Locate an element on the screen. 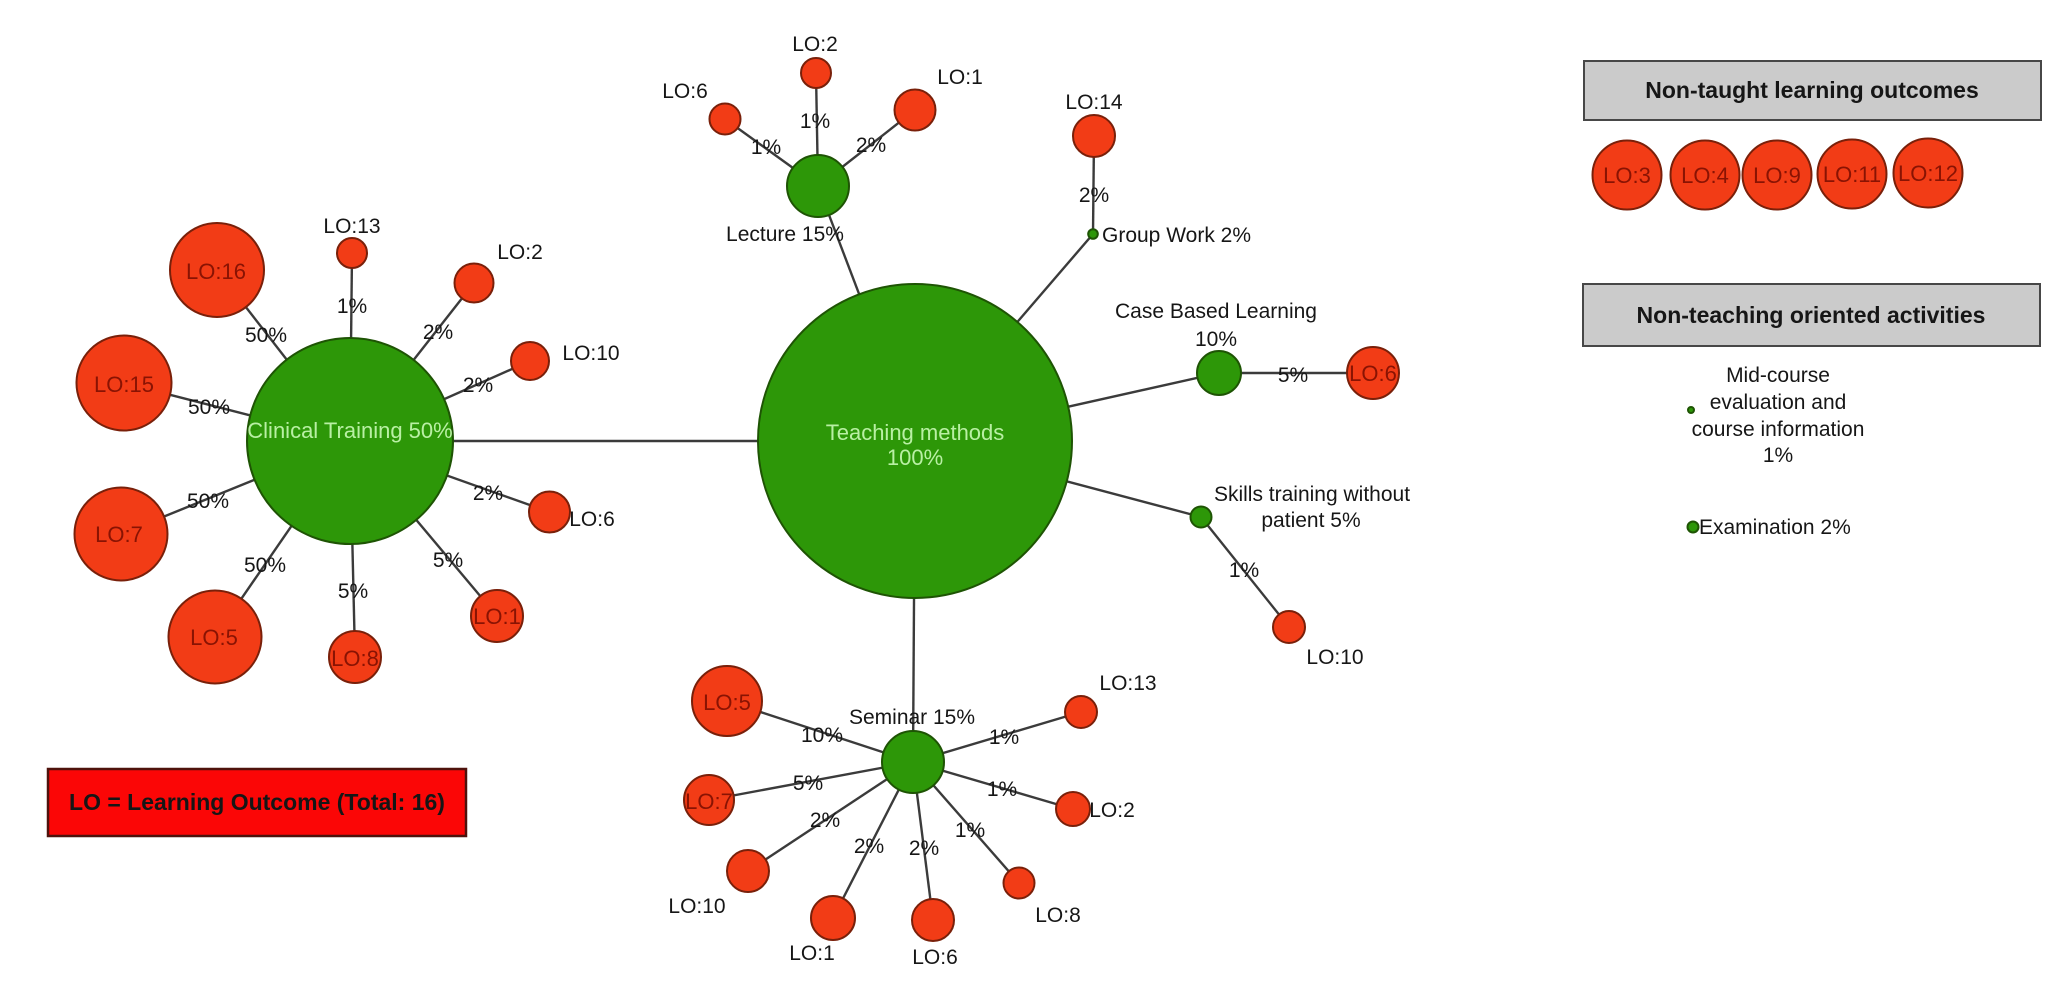 This screenshot has width=2059, height=1001. svg-text: LO:9 is located at coordinates (1777, 175).